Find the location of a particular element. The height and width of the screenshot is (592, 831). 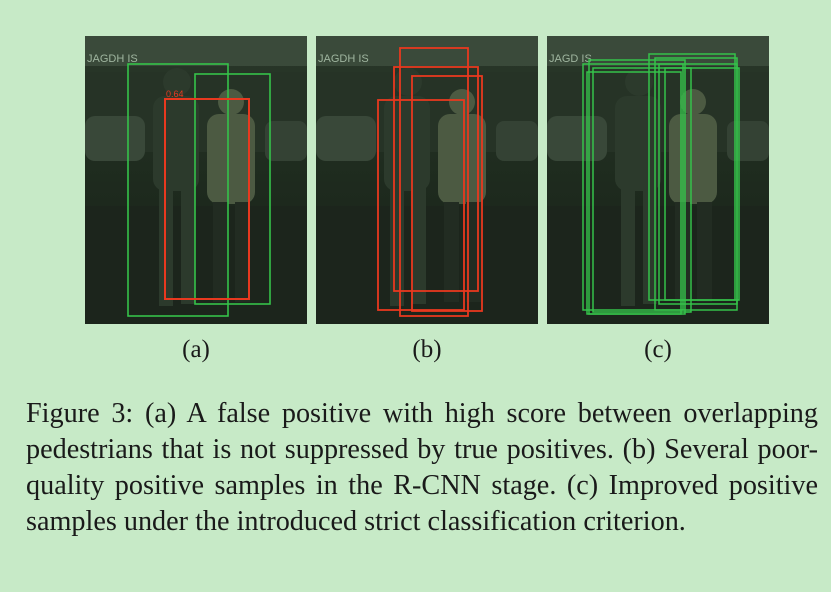

pedestrian-scene-image-b: JAGDH IS is located at coordinates (427, 180).